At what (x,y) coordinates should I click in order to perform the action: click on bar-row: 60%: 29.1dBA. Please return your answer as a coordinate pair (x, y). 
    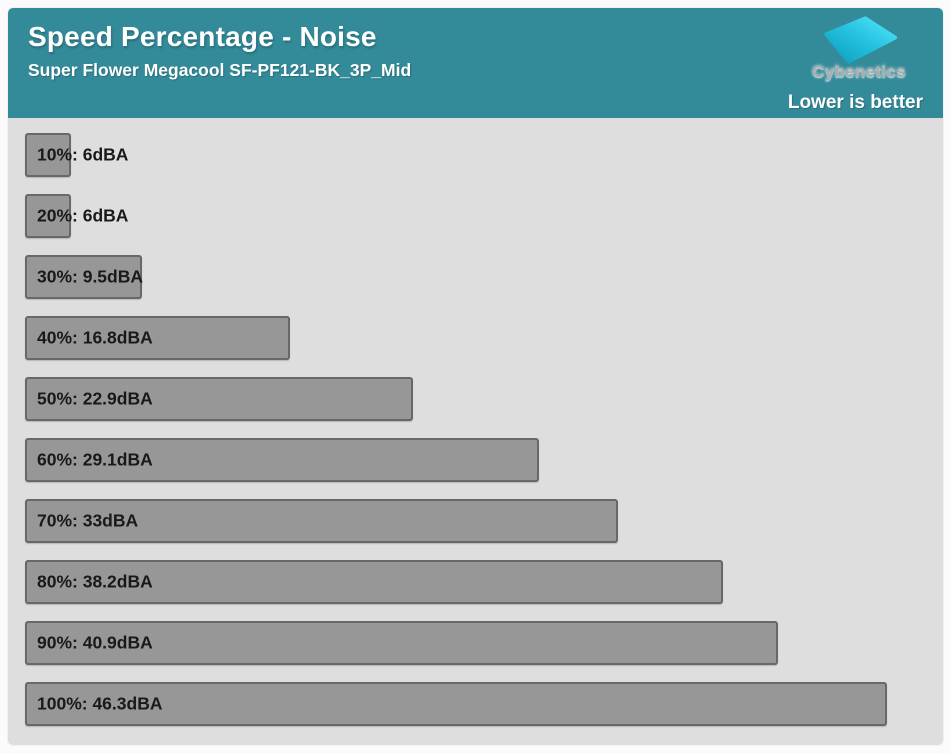
    Looking at the image, I should click on (484, 460).